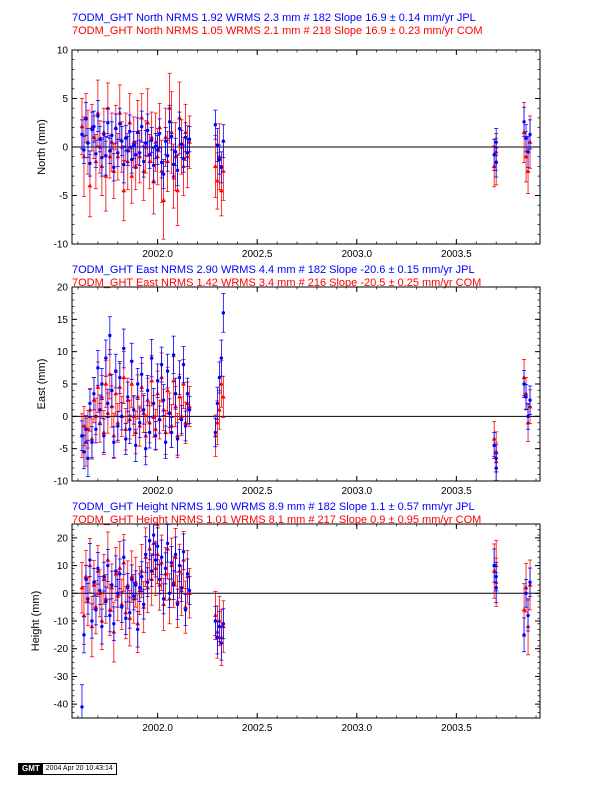 This screenshot has height=792, width=612. What do you see at coordinates (61, 245) in the screenshot?
I see `north-y-tick-label: -10` at bounding box center [61, 245].